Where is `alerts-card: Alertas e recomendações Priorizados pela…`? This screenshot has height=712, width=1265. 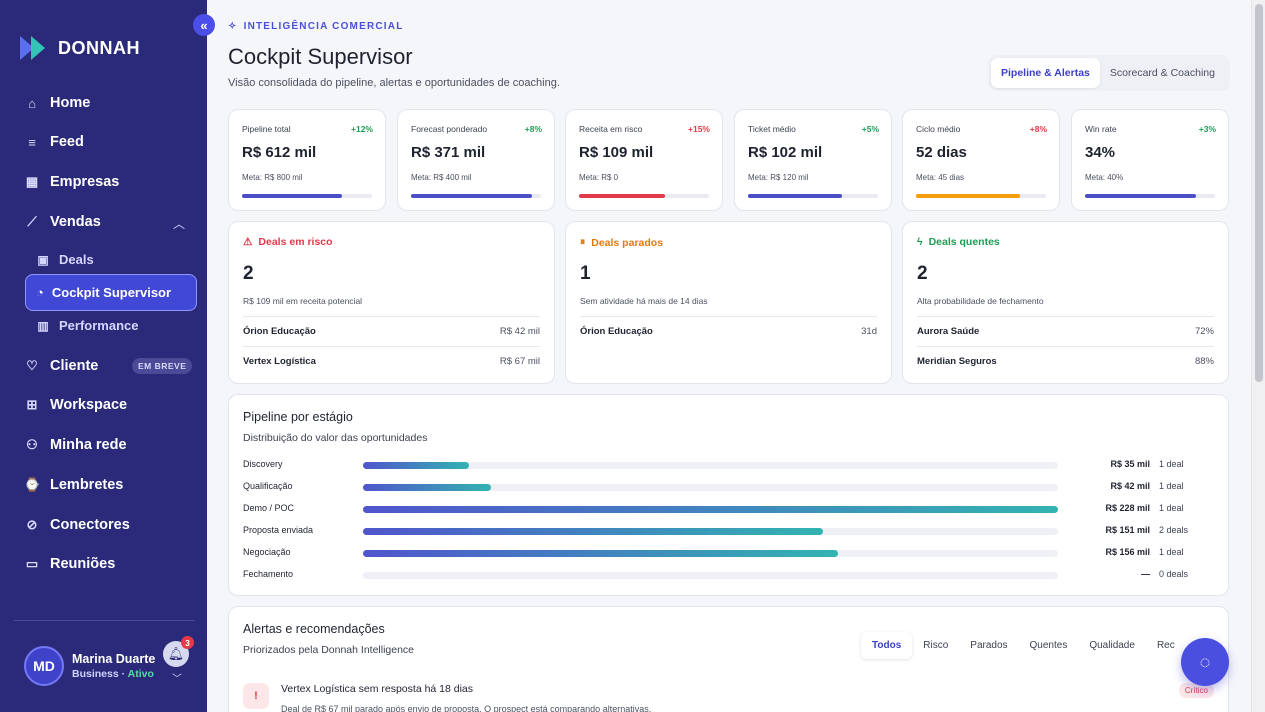
alerts-card: Alertas e recomendações Priorizados pela… is located at coordinates (728, 659).